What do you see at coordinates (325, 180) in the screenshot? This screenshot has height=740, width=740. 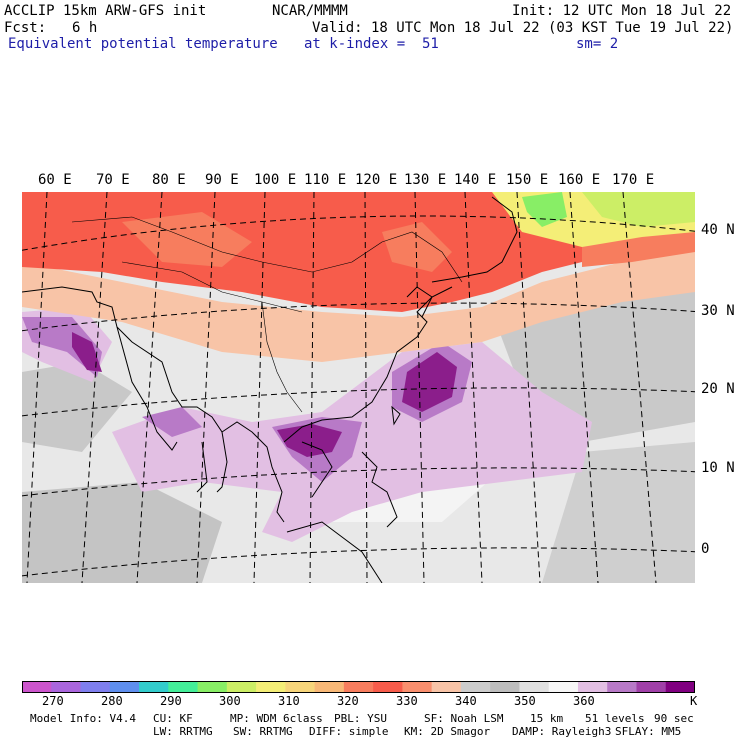 I see `lon-label-110e: 110 E` at bounding box center [325, 180].